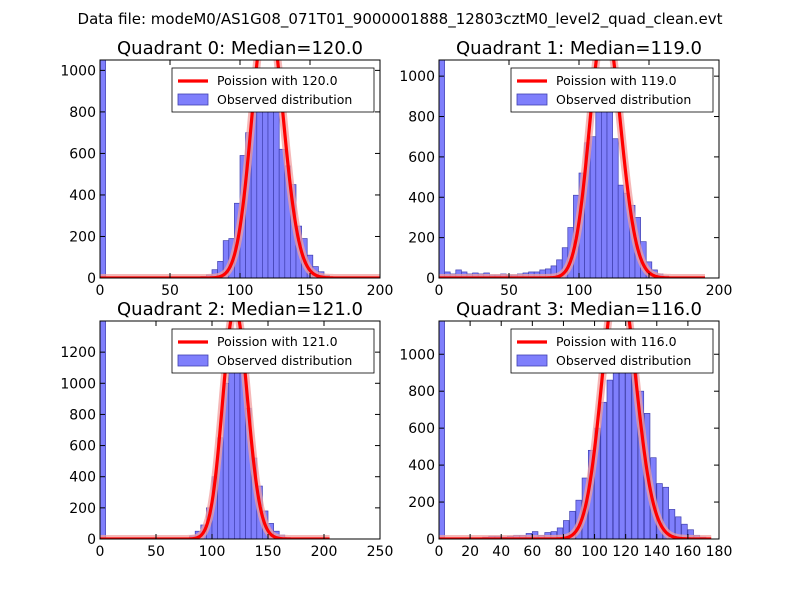  Describe the element at coordinates (616, 341) in the screenshot. I see `legend-line-label: Poission with 116.0` at that location.